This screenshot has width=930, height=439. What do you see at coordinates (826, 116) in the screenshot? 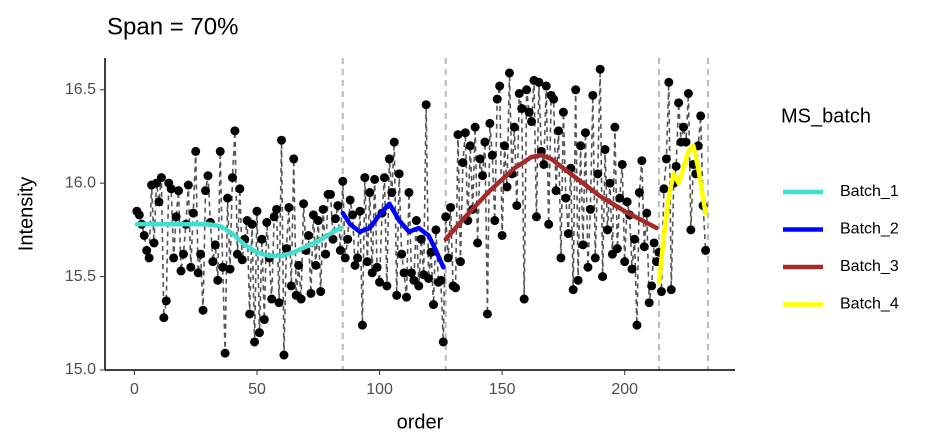
I see `legend-title: MS_batch` at bounding box center [826, 116].